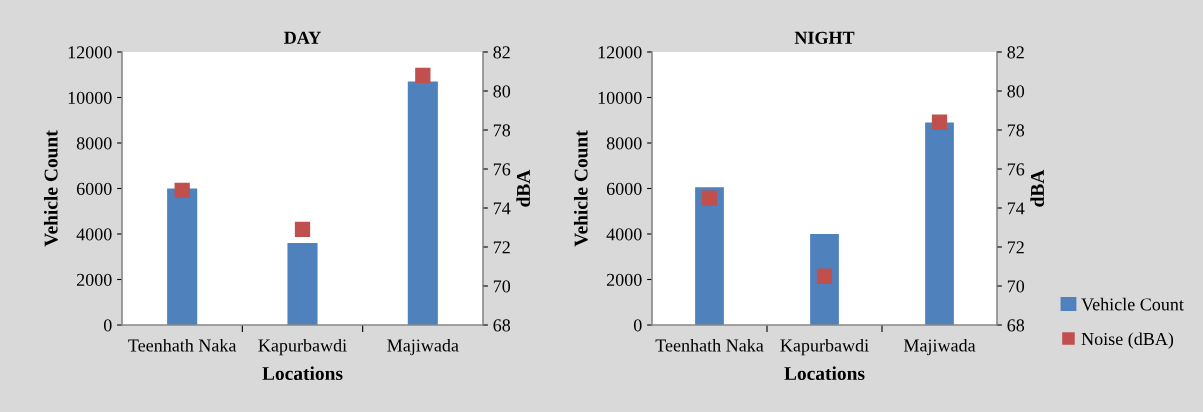 This screenshot has width=1203, height=412. Describe the element at coordinates (1132, 304) in the screenshot. I see `legend-label: Vehicle Count` at that location.